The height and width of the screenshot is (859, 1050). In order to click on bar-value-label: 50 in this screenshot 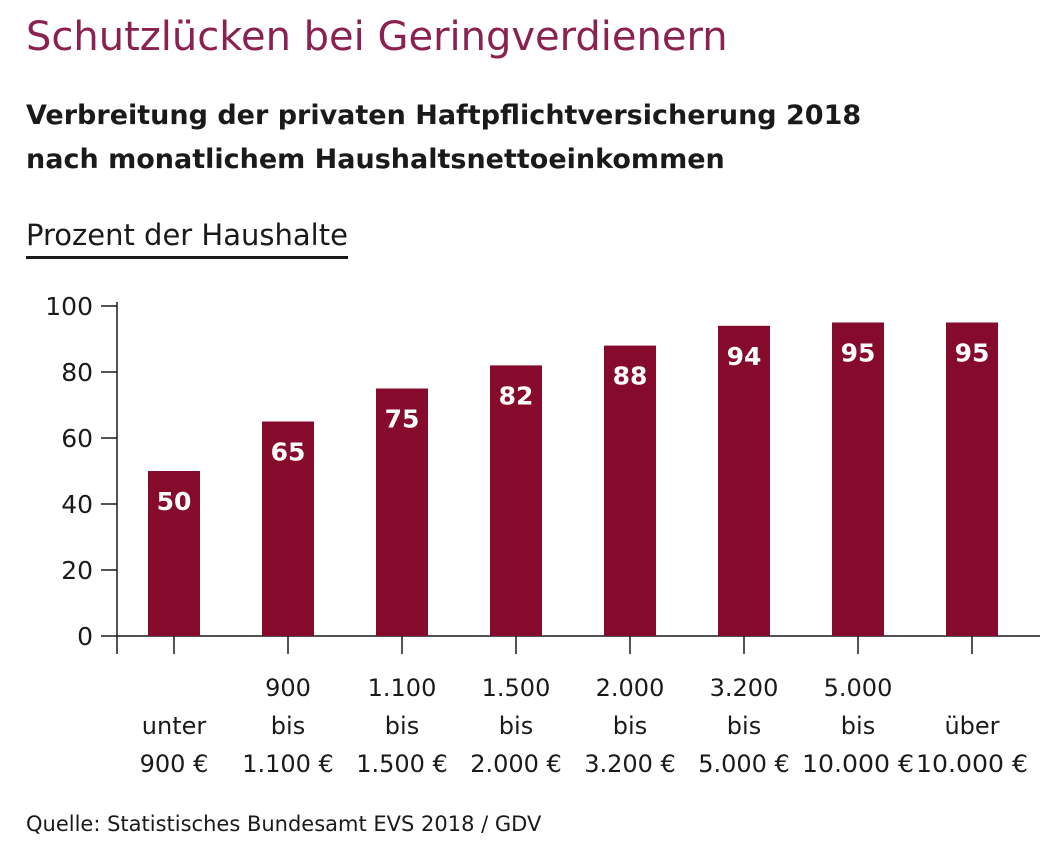, I will do `click(174, 501)`.